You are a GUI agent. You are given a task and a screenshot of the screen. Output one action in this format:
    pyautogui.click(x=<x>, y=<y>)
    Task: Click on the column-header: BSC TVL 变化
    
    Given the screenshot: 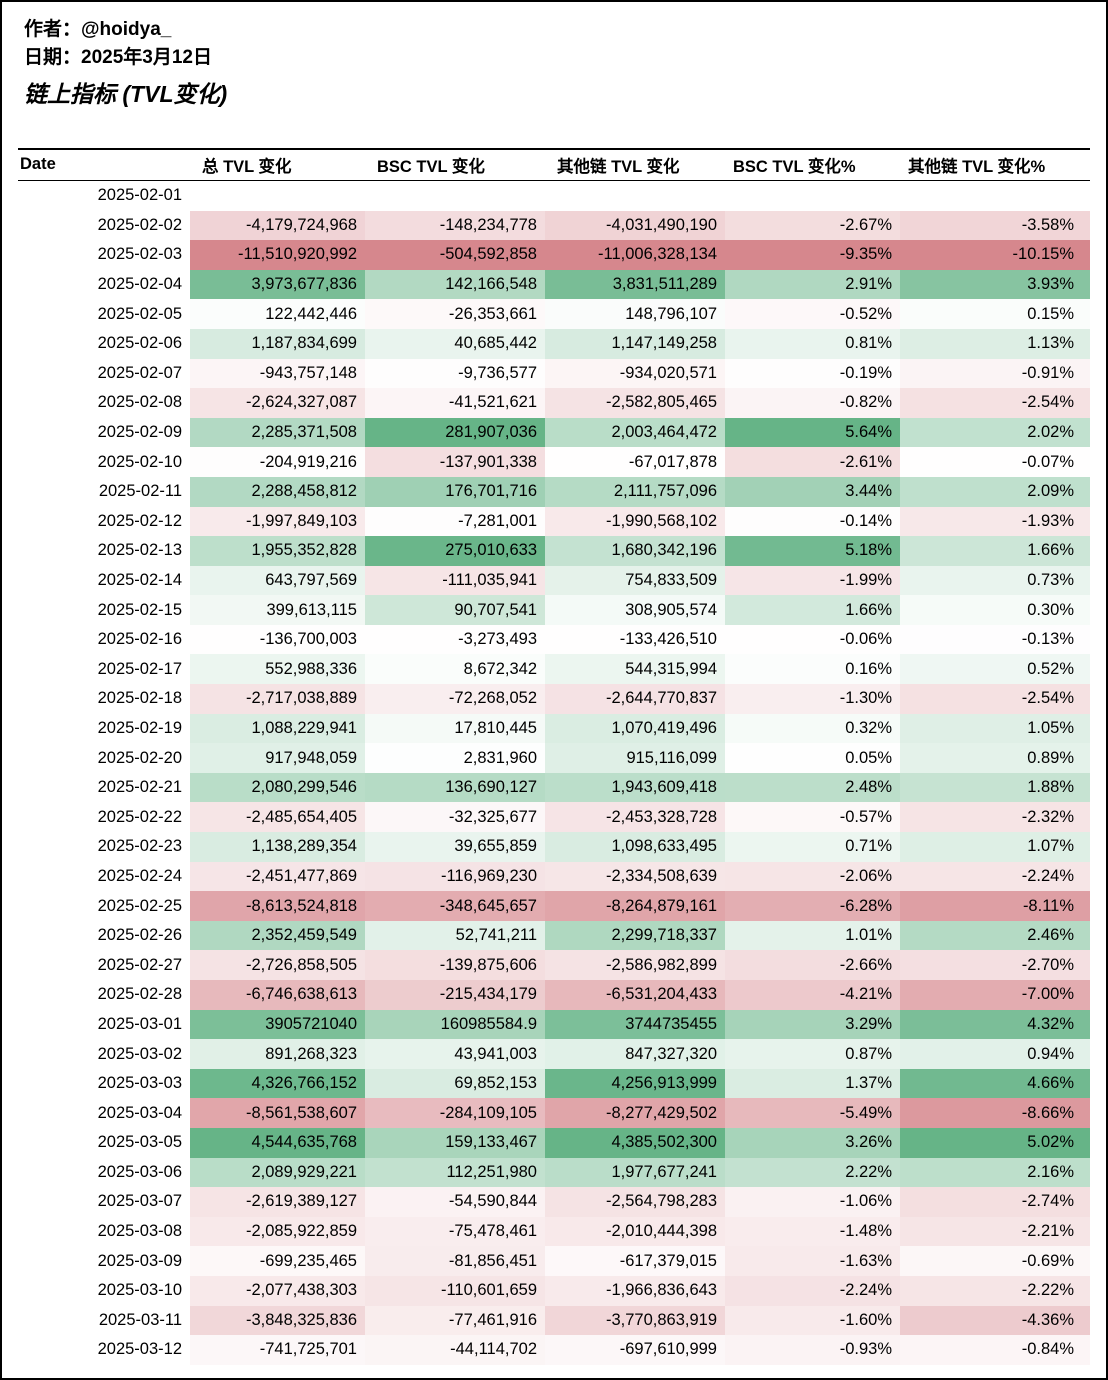 What is the action you would take?
    pyautogui.click(x=455, y=164)
    